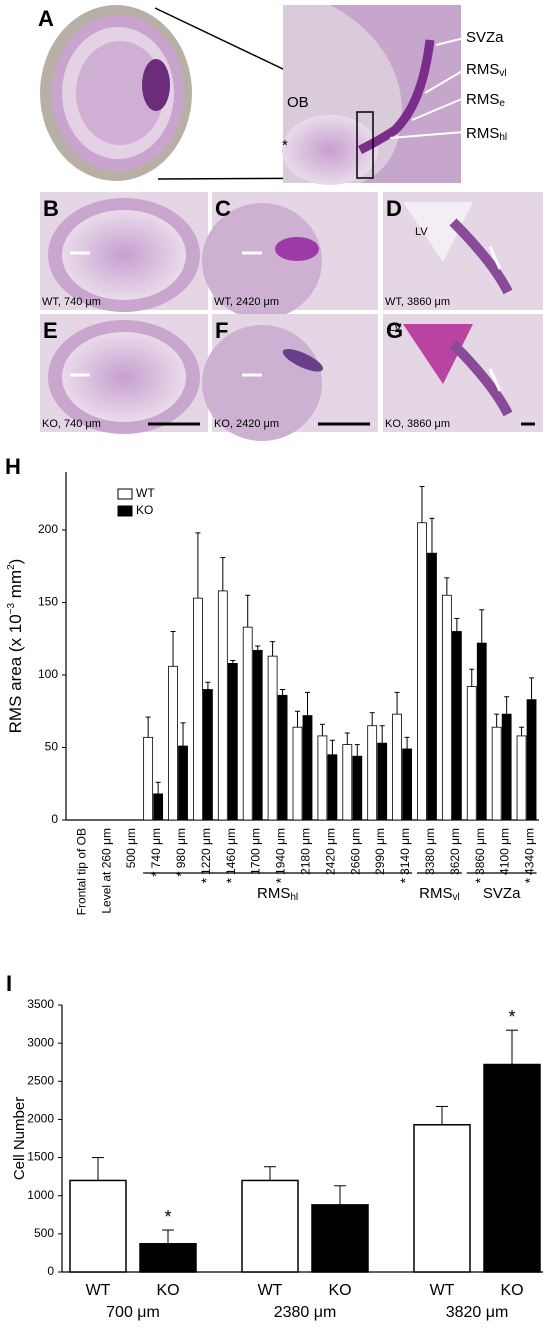 The width and height of the screenshot is (543, 1329). I want to click on callout-sub: hl, so click(503, 137).